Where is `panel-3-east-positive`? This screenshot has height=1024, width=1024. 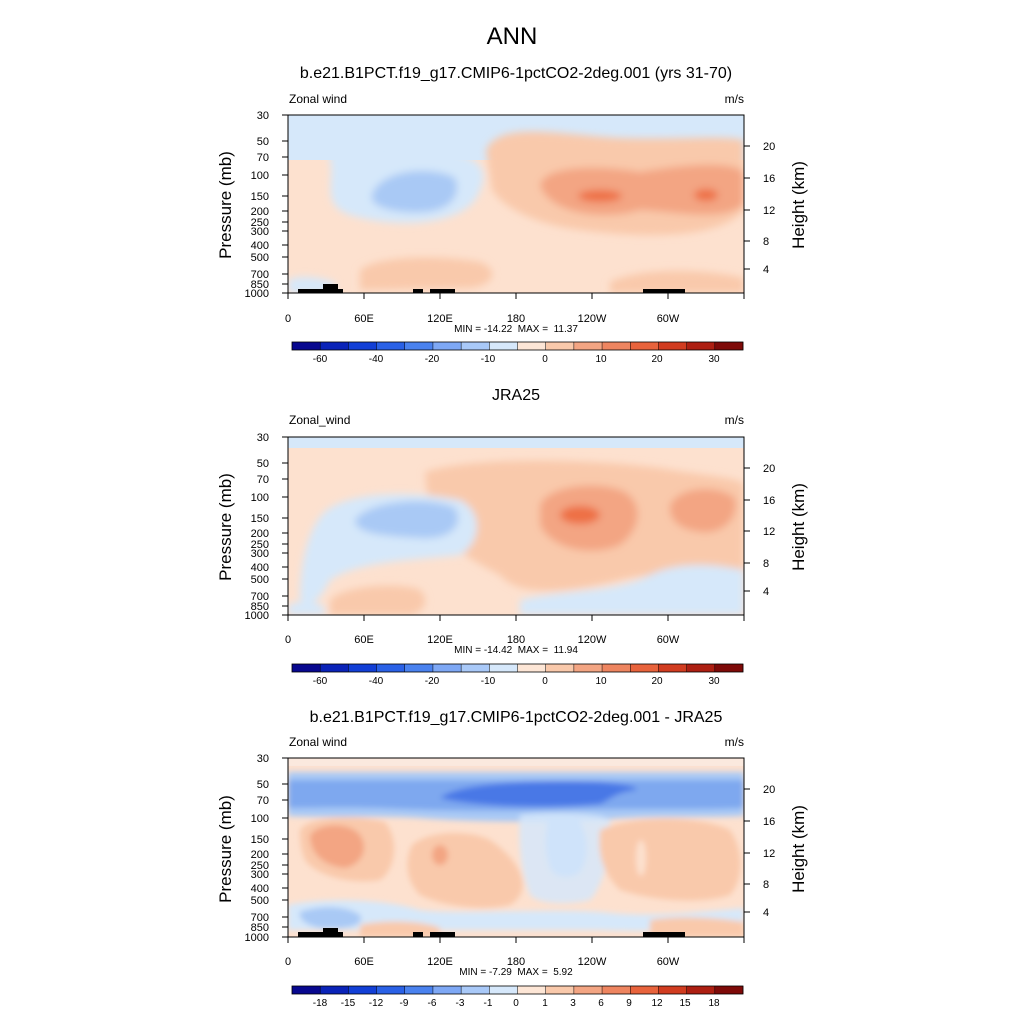
panel-3-east-positive is located at coordinates (670, 859).